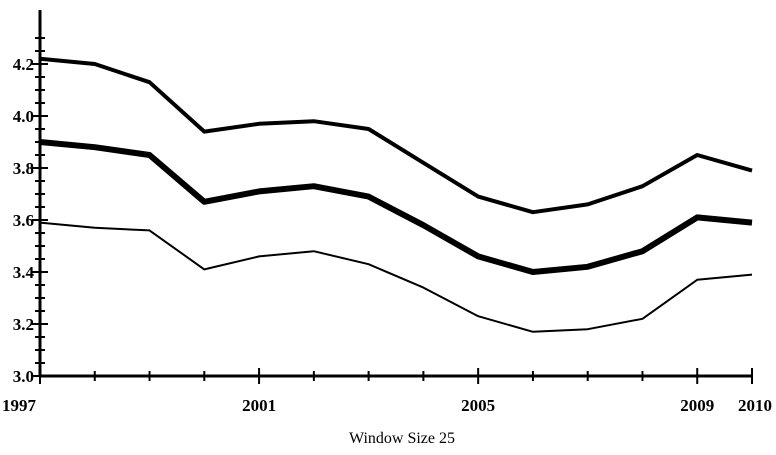  Describe the element at coordinates (23, 64) in the screenshot. I see `y-tick-label: 4.2` at that location.